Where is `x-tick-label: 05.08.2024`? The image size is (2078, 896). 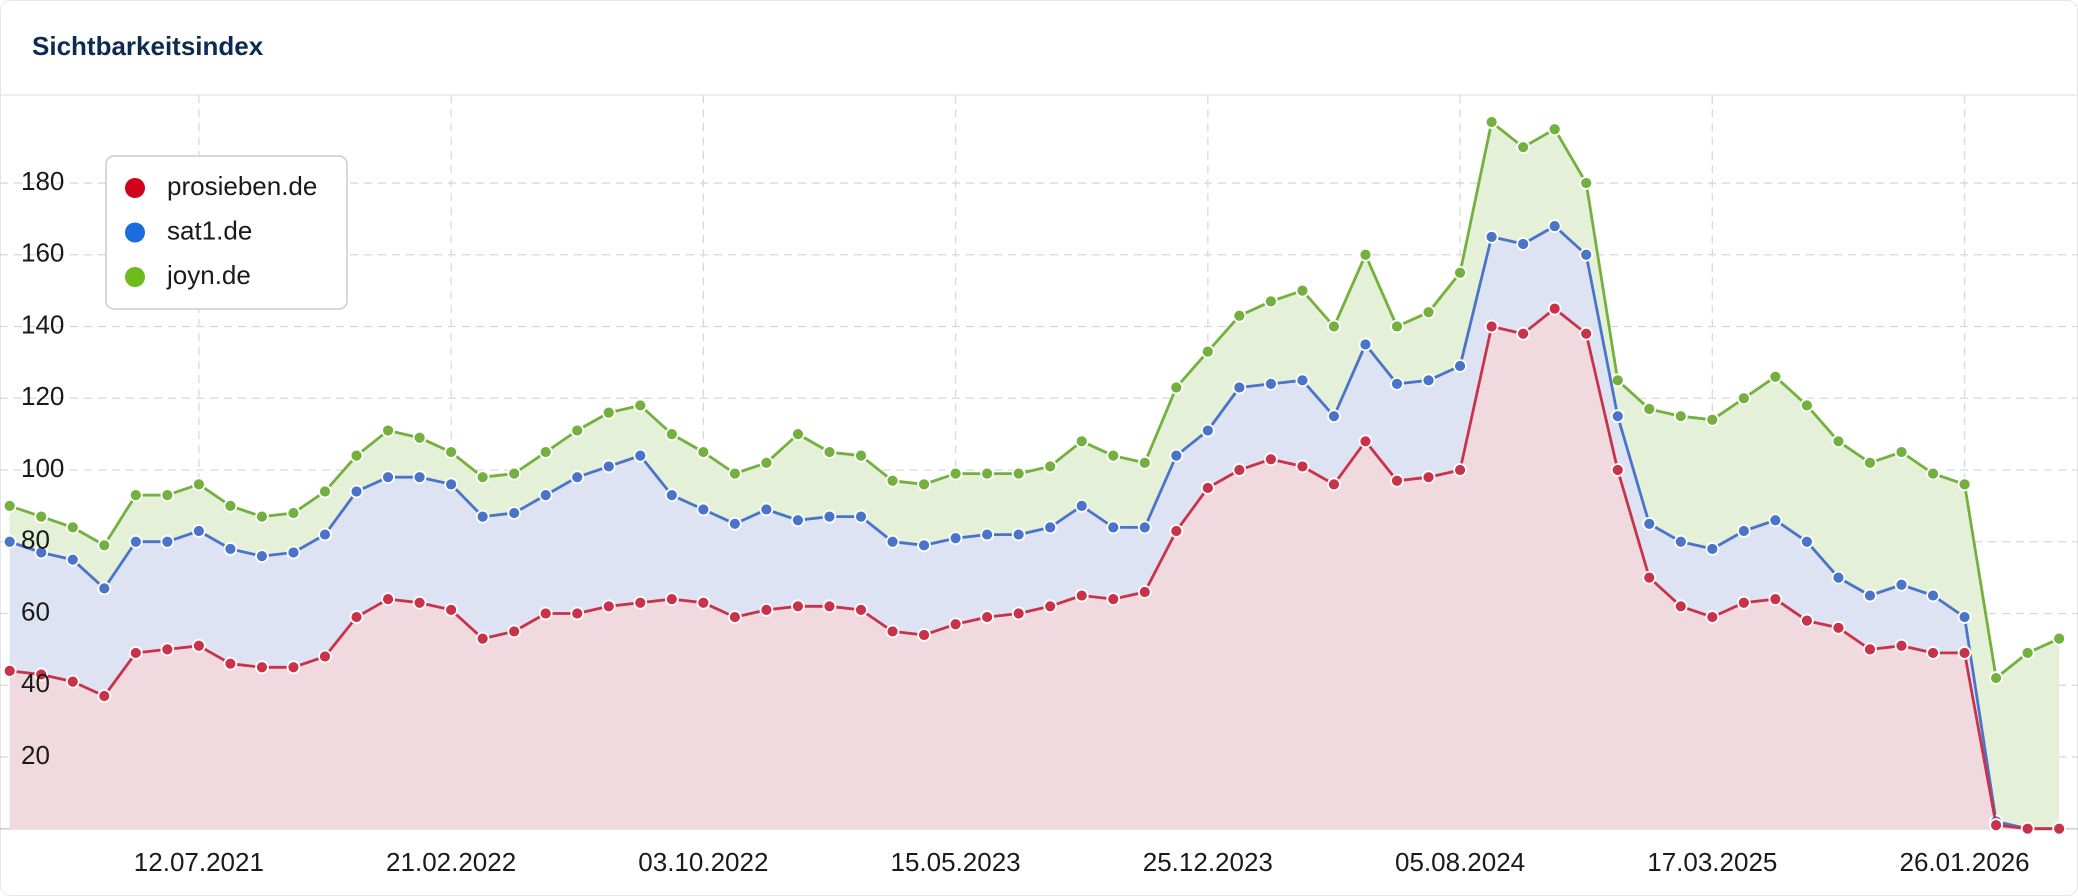 x-tick-label: 05.08.2024 is located at coordinates (1460, 862).